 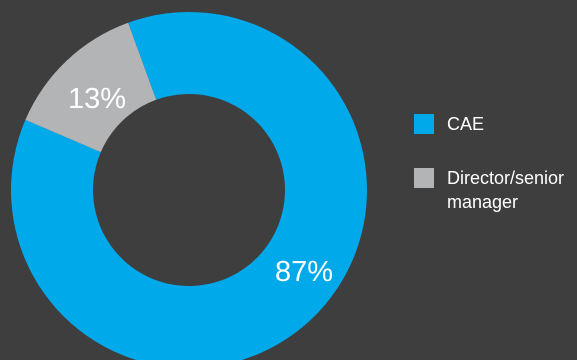 I want to click on donut-slice-director, so click(x=91, y=87).